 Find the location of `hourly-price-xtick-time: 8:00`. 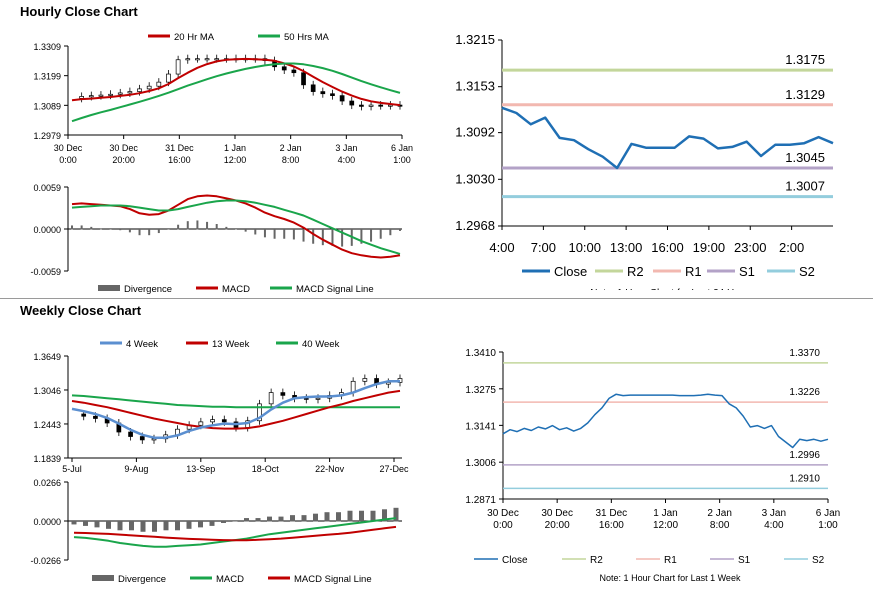

hourly-price-xtick-time: 8:00 is located at coordinates (291, 160).